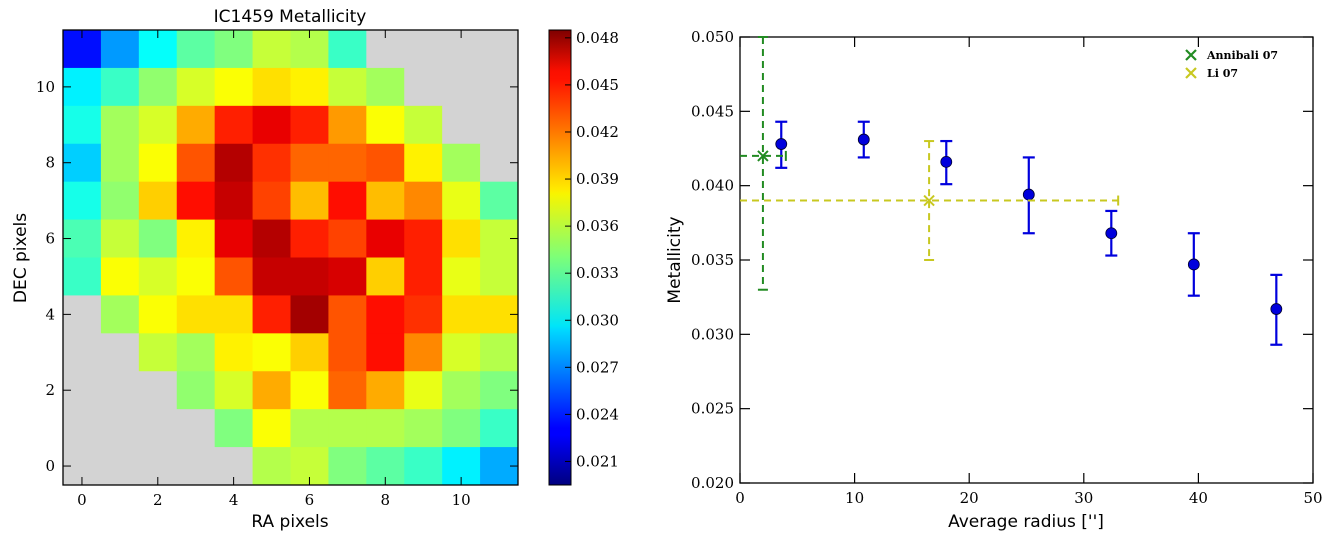  I want to click on scatter-xtick-label: 10, so click(854, 498).